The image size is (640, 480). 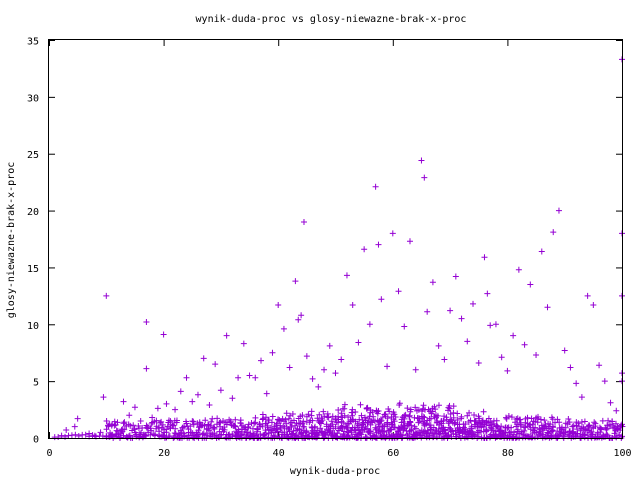 What do you see at coordinates (622, 453) in the screenshot?
I see `x-tick-label: 100` at bounding box center [622, 453].